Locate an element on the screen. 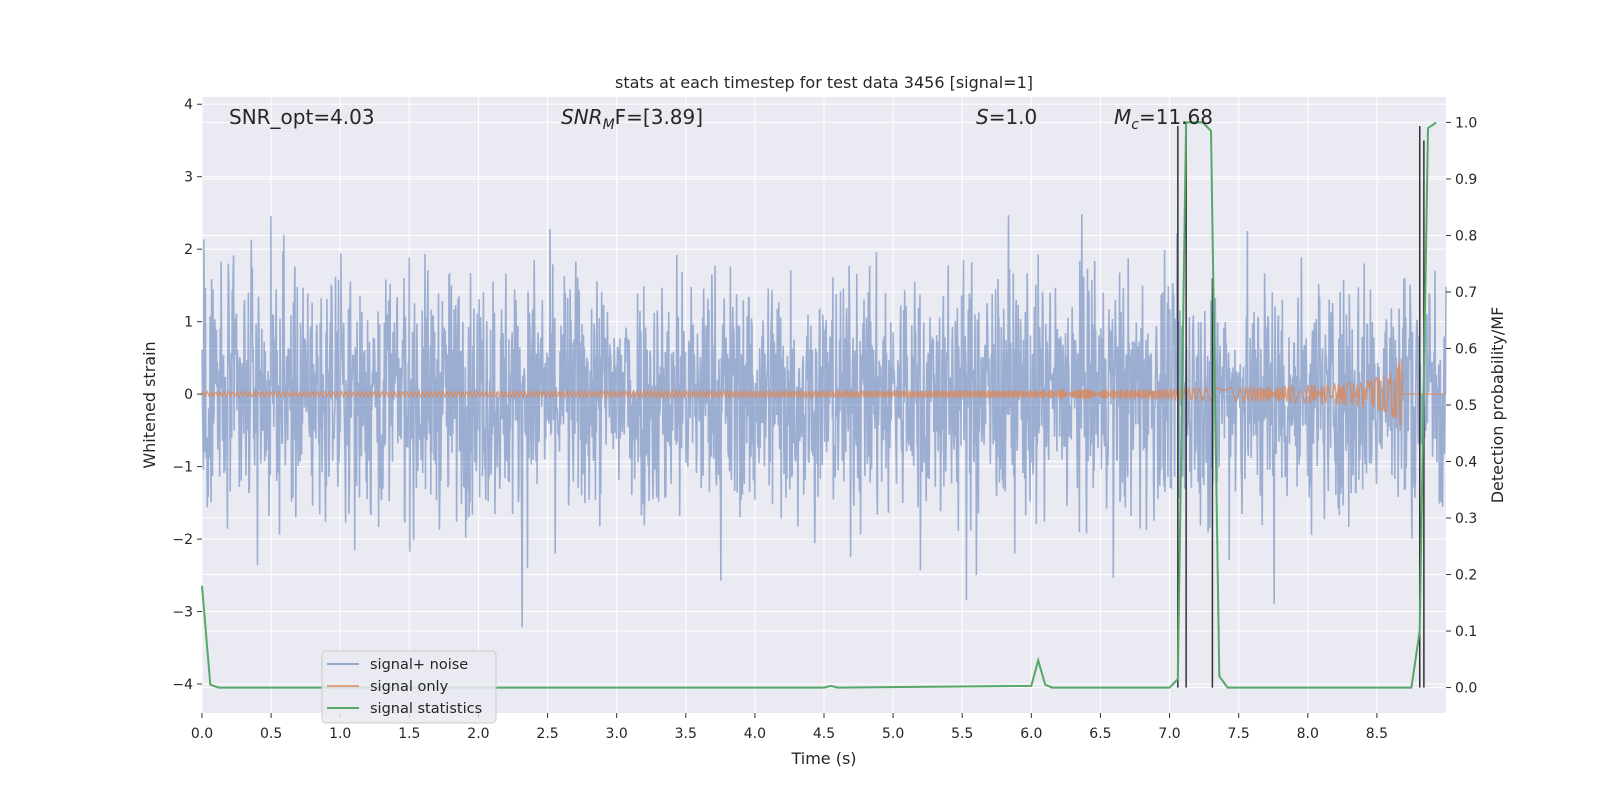  y2-tick-label: 0.4 is located at coordinates (1466, 463).